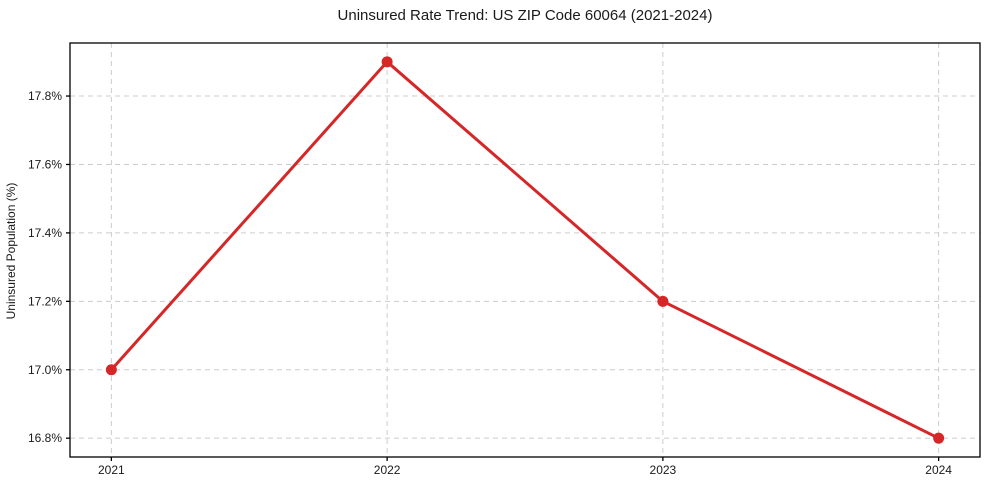  What do you see at coordinates (45, 438) in the screenshot?
I see `y-tick-label: 16.8%` at bounding box center [45, 438].